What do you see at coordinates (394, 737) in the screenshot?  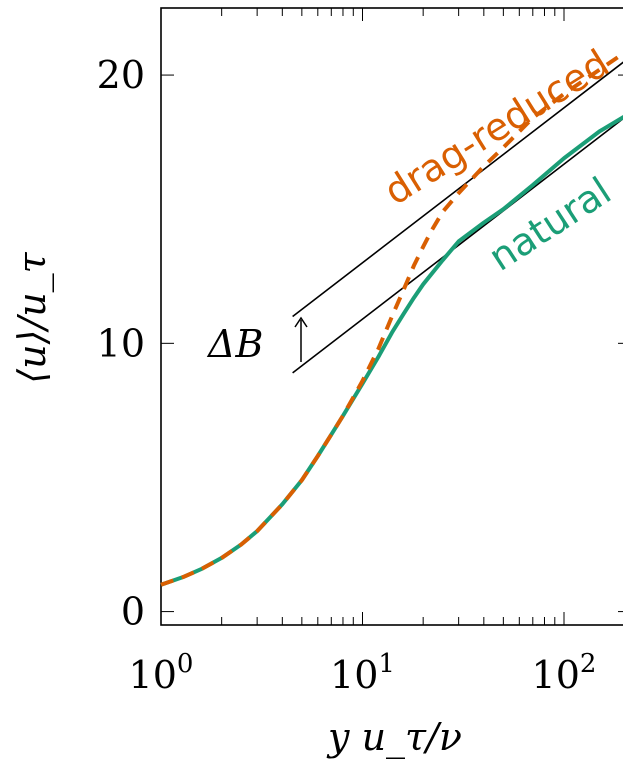 I see `x-axis-label: y u_τ/ν` at bounding box center [394, 737].